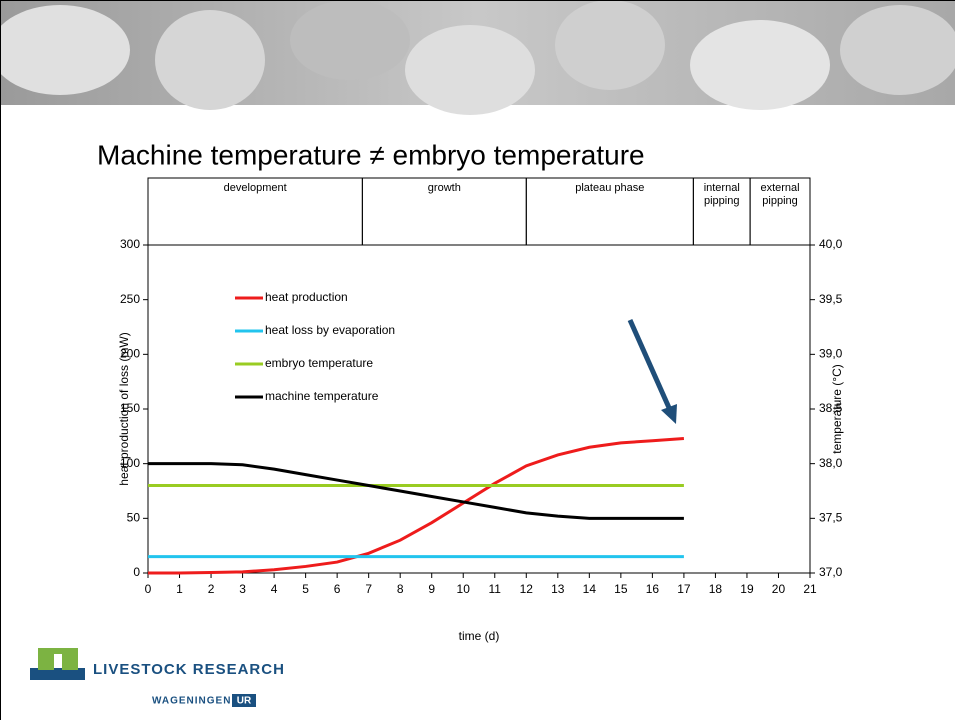  Describe the element at coordinates (130, 408) in the screenshot. I see `y-tick-label: 150` at that location.